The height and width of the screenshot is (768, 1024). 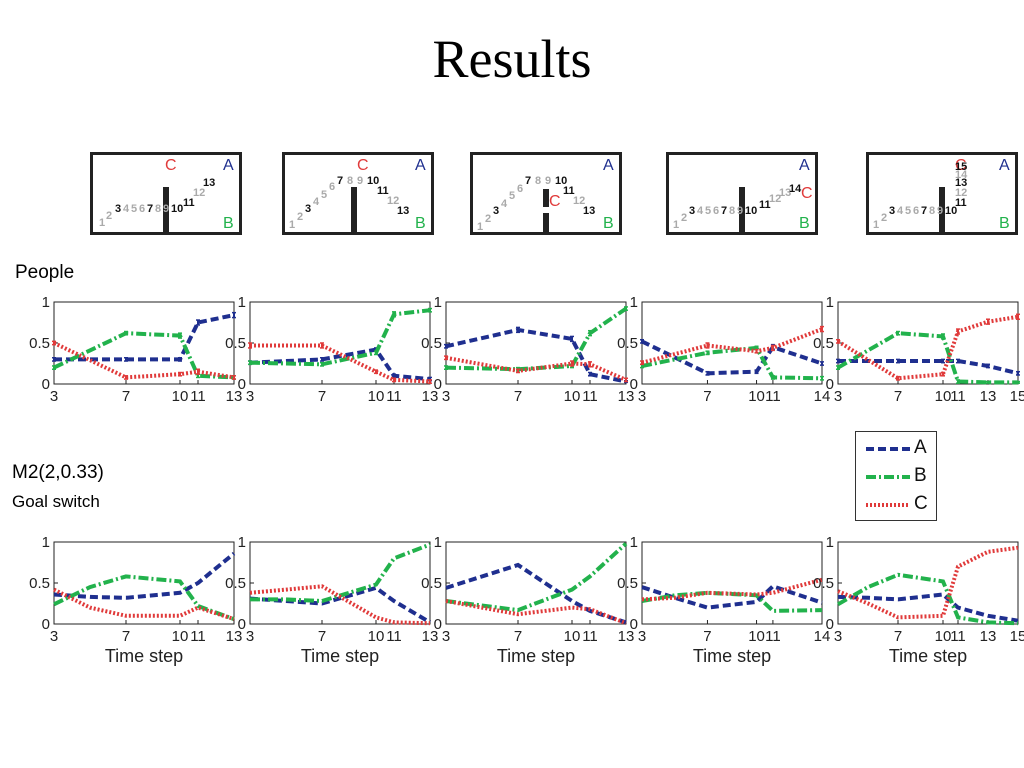 I want to click on maze-step-label: 14, so click(x=961, y=175).